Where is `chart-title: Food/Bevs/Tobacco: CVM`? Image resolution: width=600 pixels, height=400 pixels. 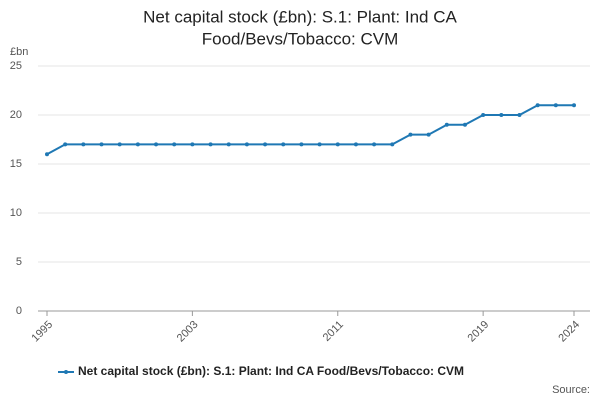 chart-title: Food/Bevs/Tobacco: CVM is located at coordinates (300, 38).